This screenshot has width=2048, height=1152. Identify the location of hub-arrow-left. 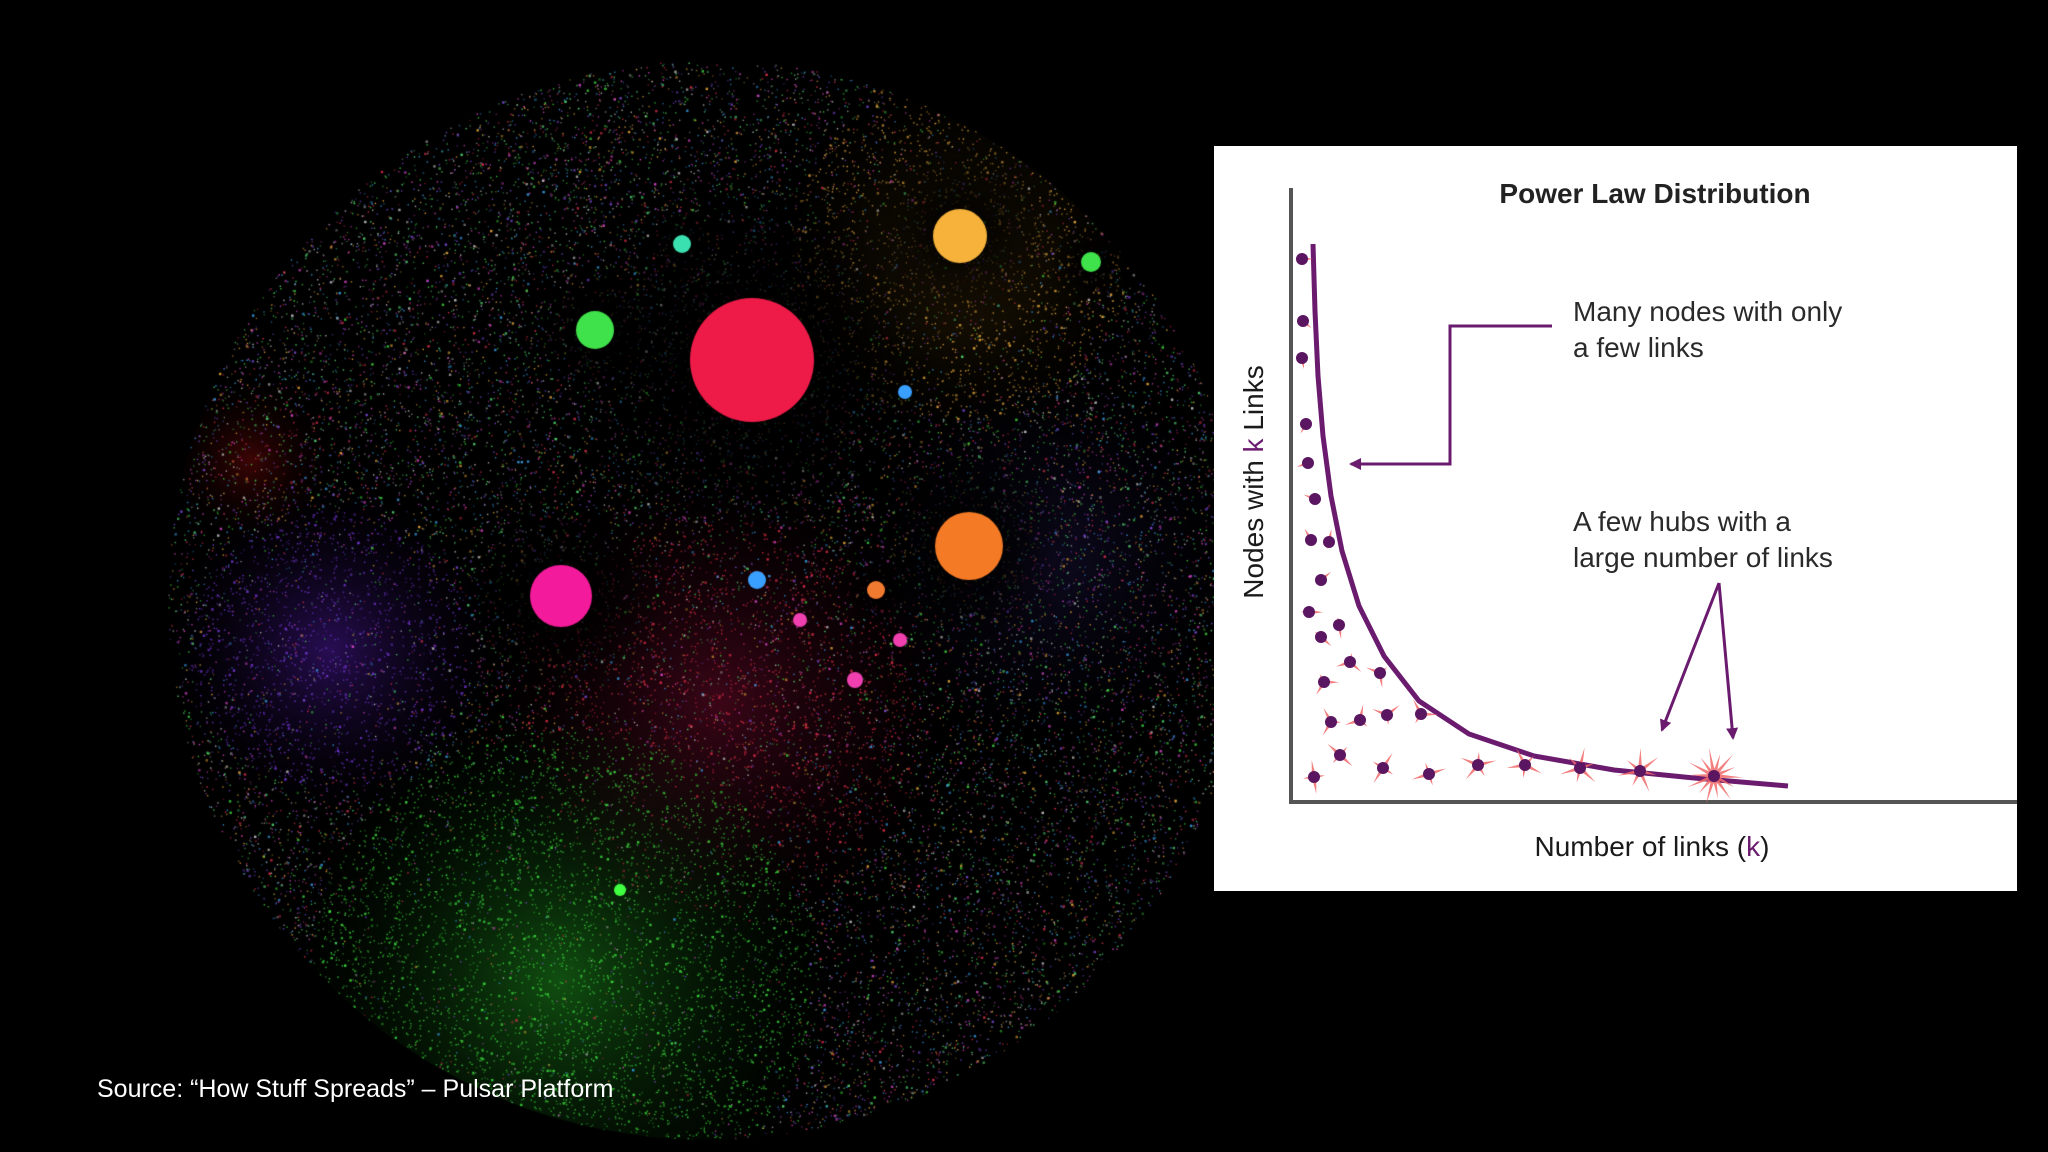
(1690, 657).